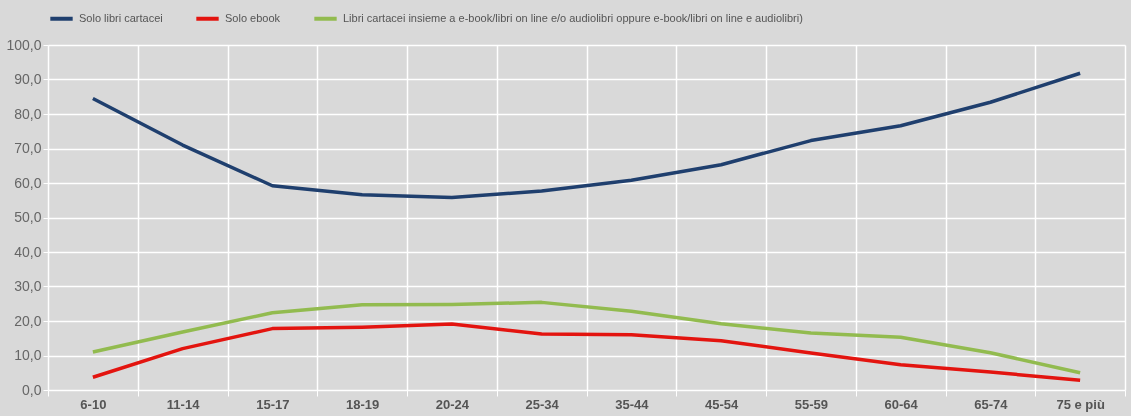 The height and width of the screenshot is (416, 1131). I want to click on x-tick-label: 45-54, so click(722, 404).